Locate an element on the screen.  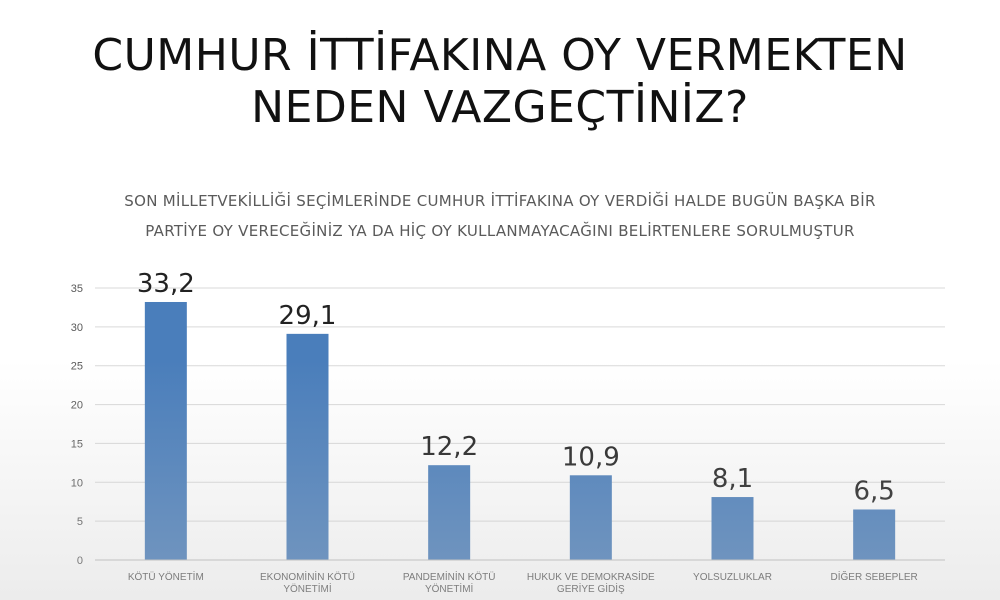
y-tick-label: 5 is located at coordinates (80, 522).